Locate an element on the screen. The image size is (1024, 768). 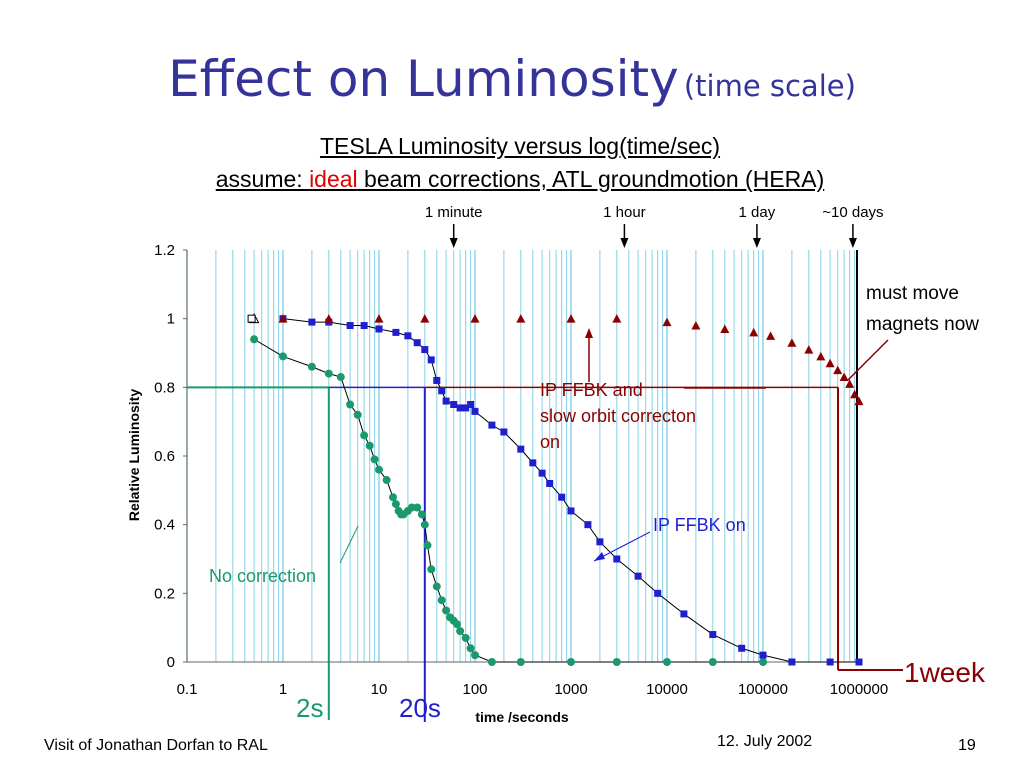
x-tick-label: 10 is located at coordinates (379, 689).